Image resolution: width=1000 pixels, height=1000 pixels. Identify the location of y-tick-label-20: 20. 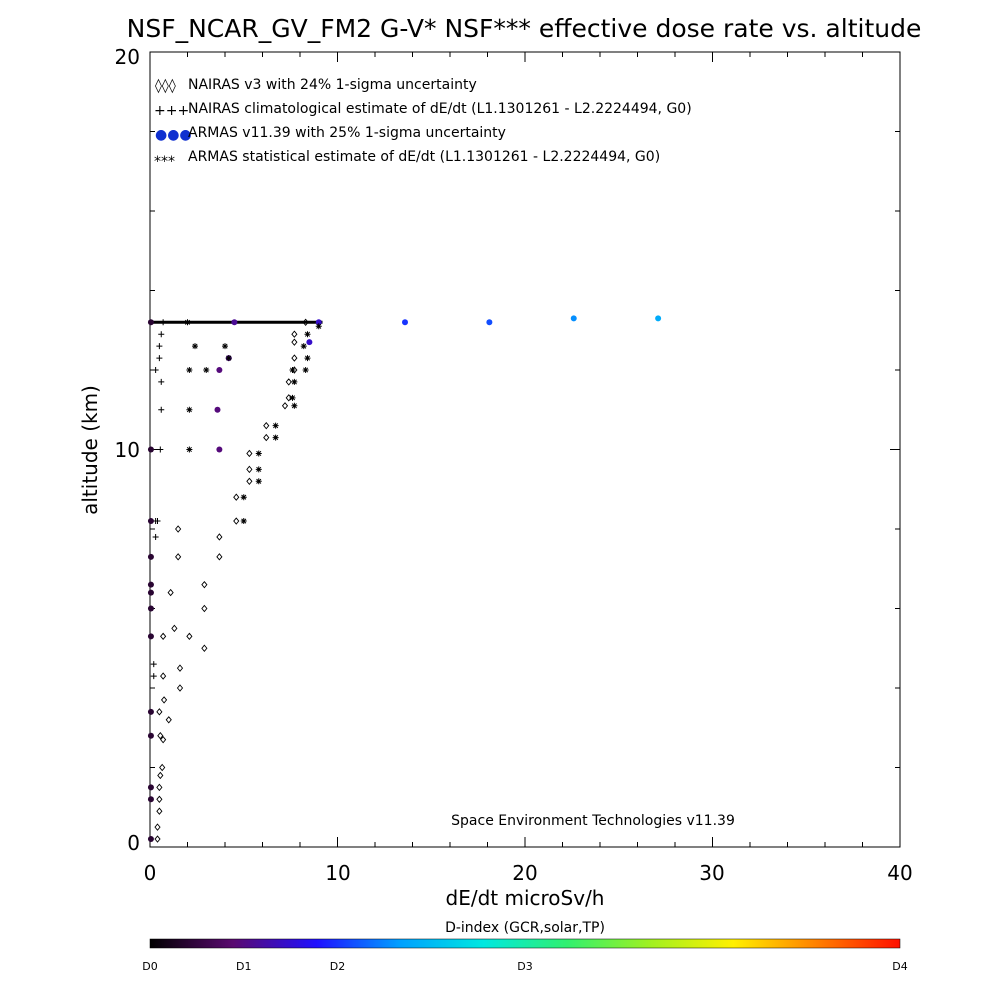
(127, 57).